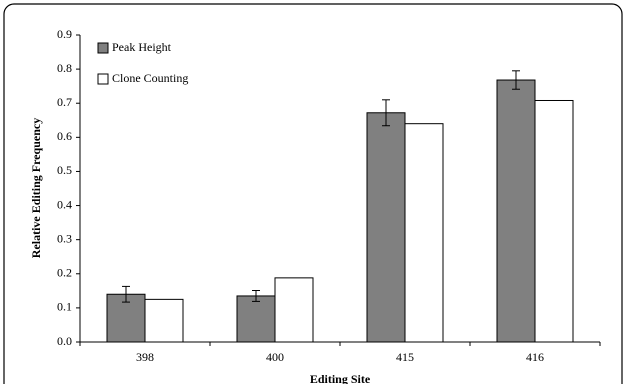 The width and height of the screenshot is (627, 389). What do you see at coordinates (64, 204) in the screenshot?
I see `y-tick-label: 0.4` at bounding box center [64, 204].